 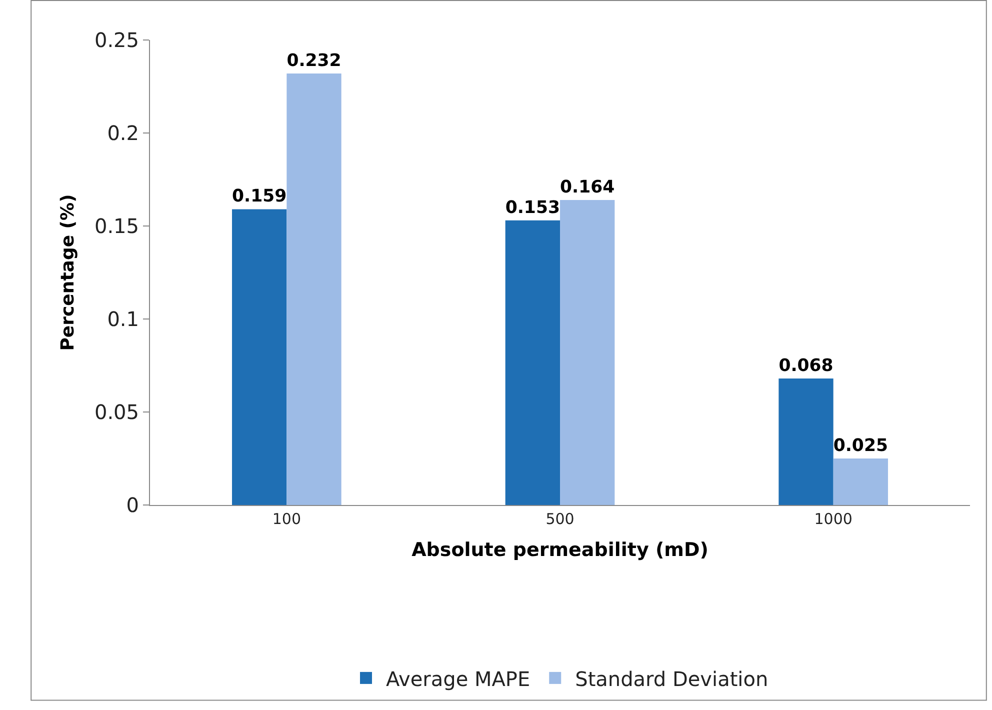 What do you see at coordinates (123, 133) in the screenshot?
I see `y-tick-label: 0.2` at bounding box center [123, 133].